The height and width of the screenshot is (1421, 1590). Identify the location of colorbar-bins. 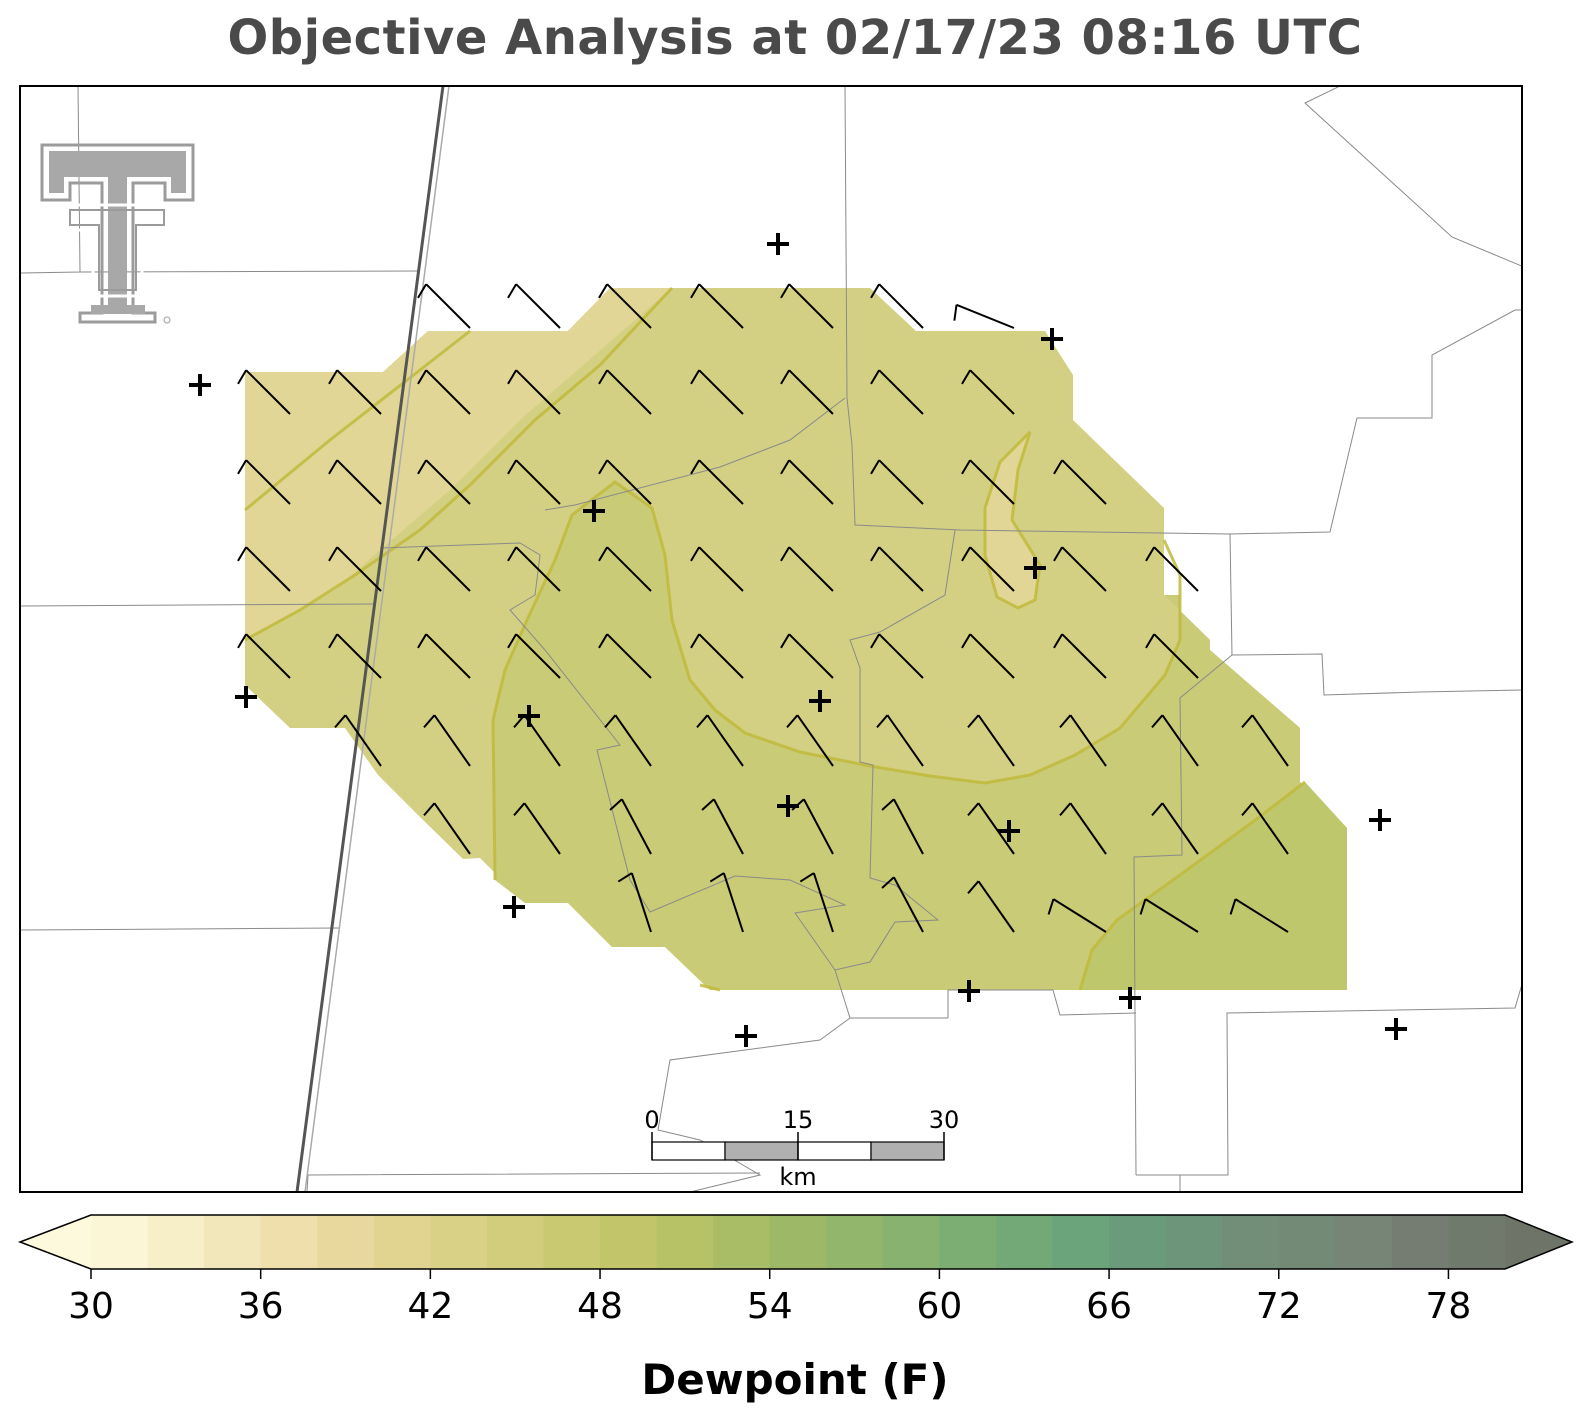
(798, 1242).